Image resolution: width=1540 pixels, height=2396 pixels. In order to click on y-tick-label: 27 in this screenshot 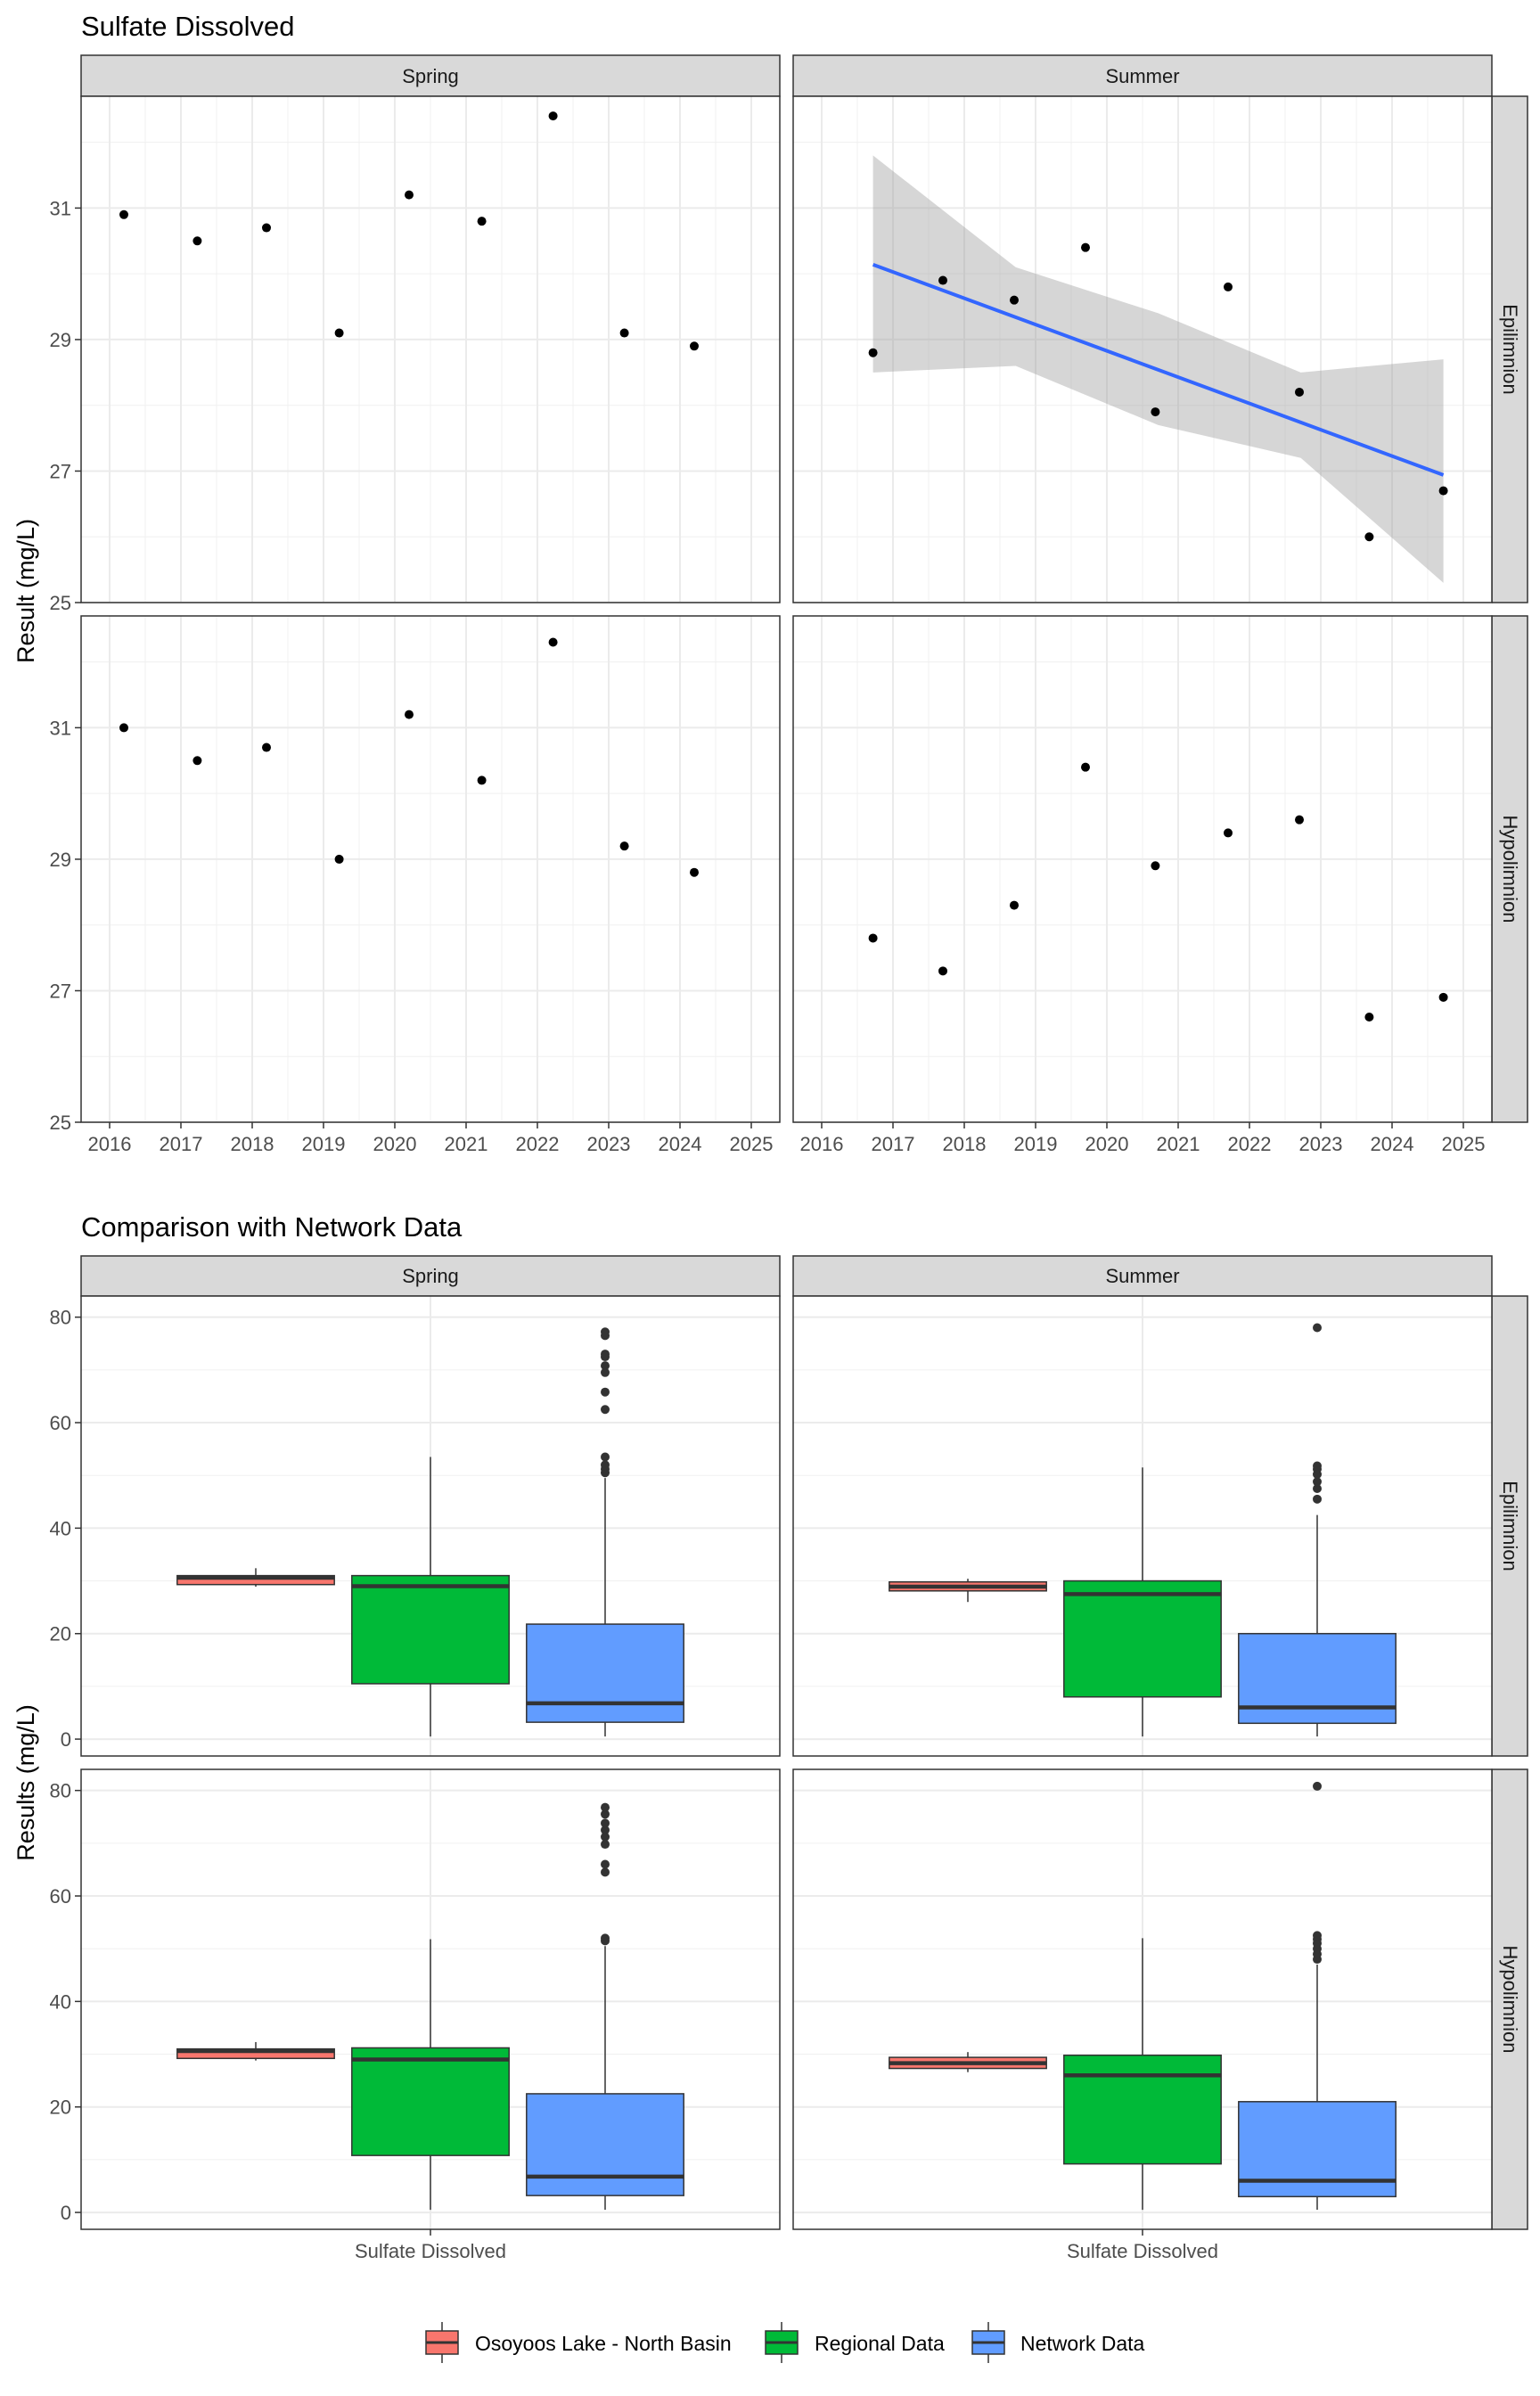, I will do `click(60, 471)`.